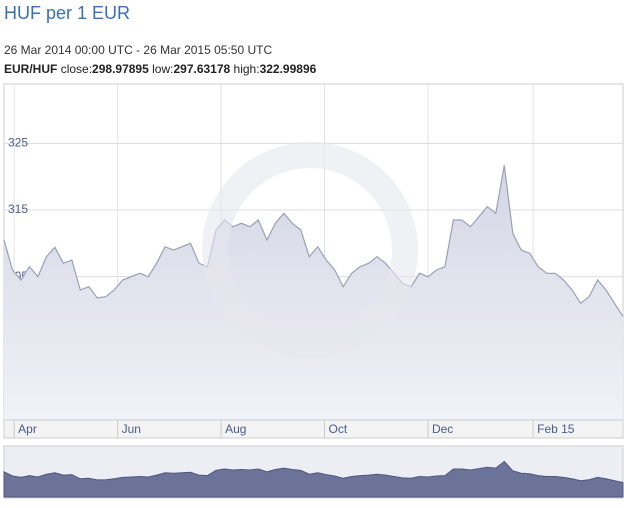 Image resolution: width=624 pixels, height=508 pixels. Describe the element at coordinates (30, 69) in the screenshot. I see `pair: EUR/HUF` at that location.